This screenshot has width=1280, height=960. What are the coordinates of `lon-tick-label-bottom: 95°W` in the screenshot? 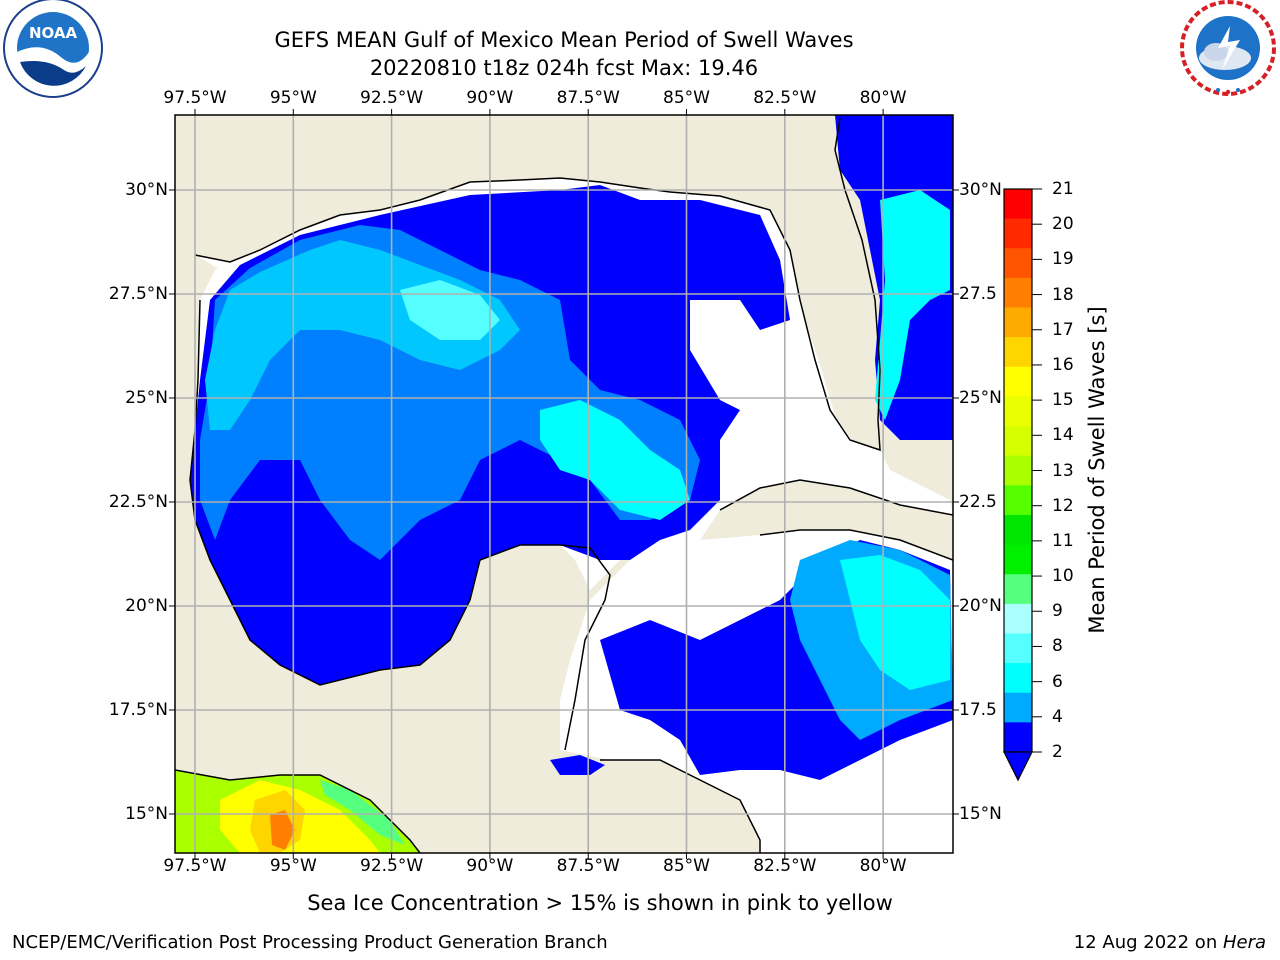 It's located at (293, 866).